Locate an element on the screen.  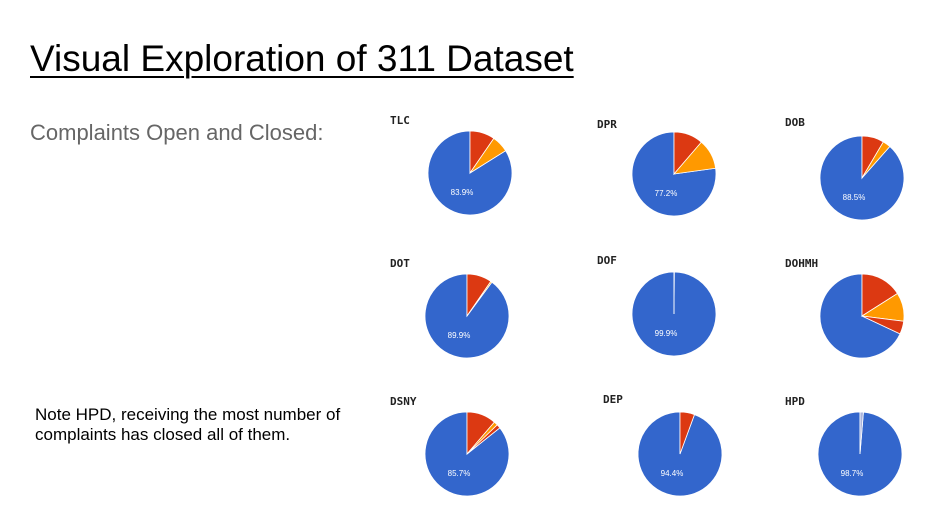
pie-value-label-hpd: 98.7% is located at coordinates (852, 473).